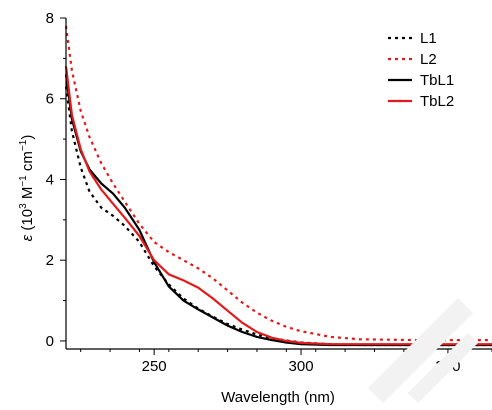  What do you see at coordinates (50, 18) in the screenshot?
I see `y-tick-label: 8` at bounding box center [50, 18].